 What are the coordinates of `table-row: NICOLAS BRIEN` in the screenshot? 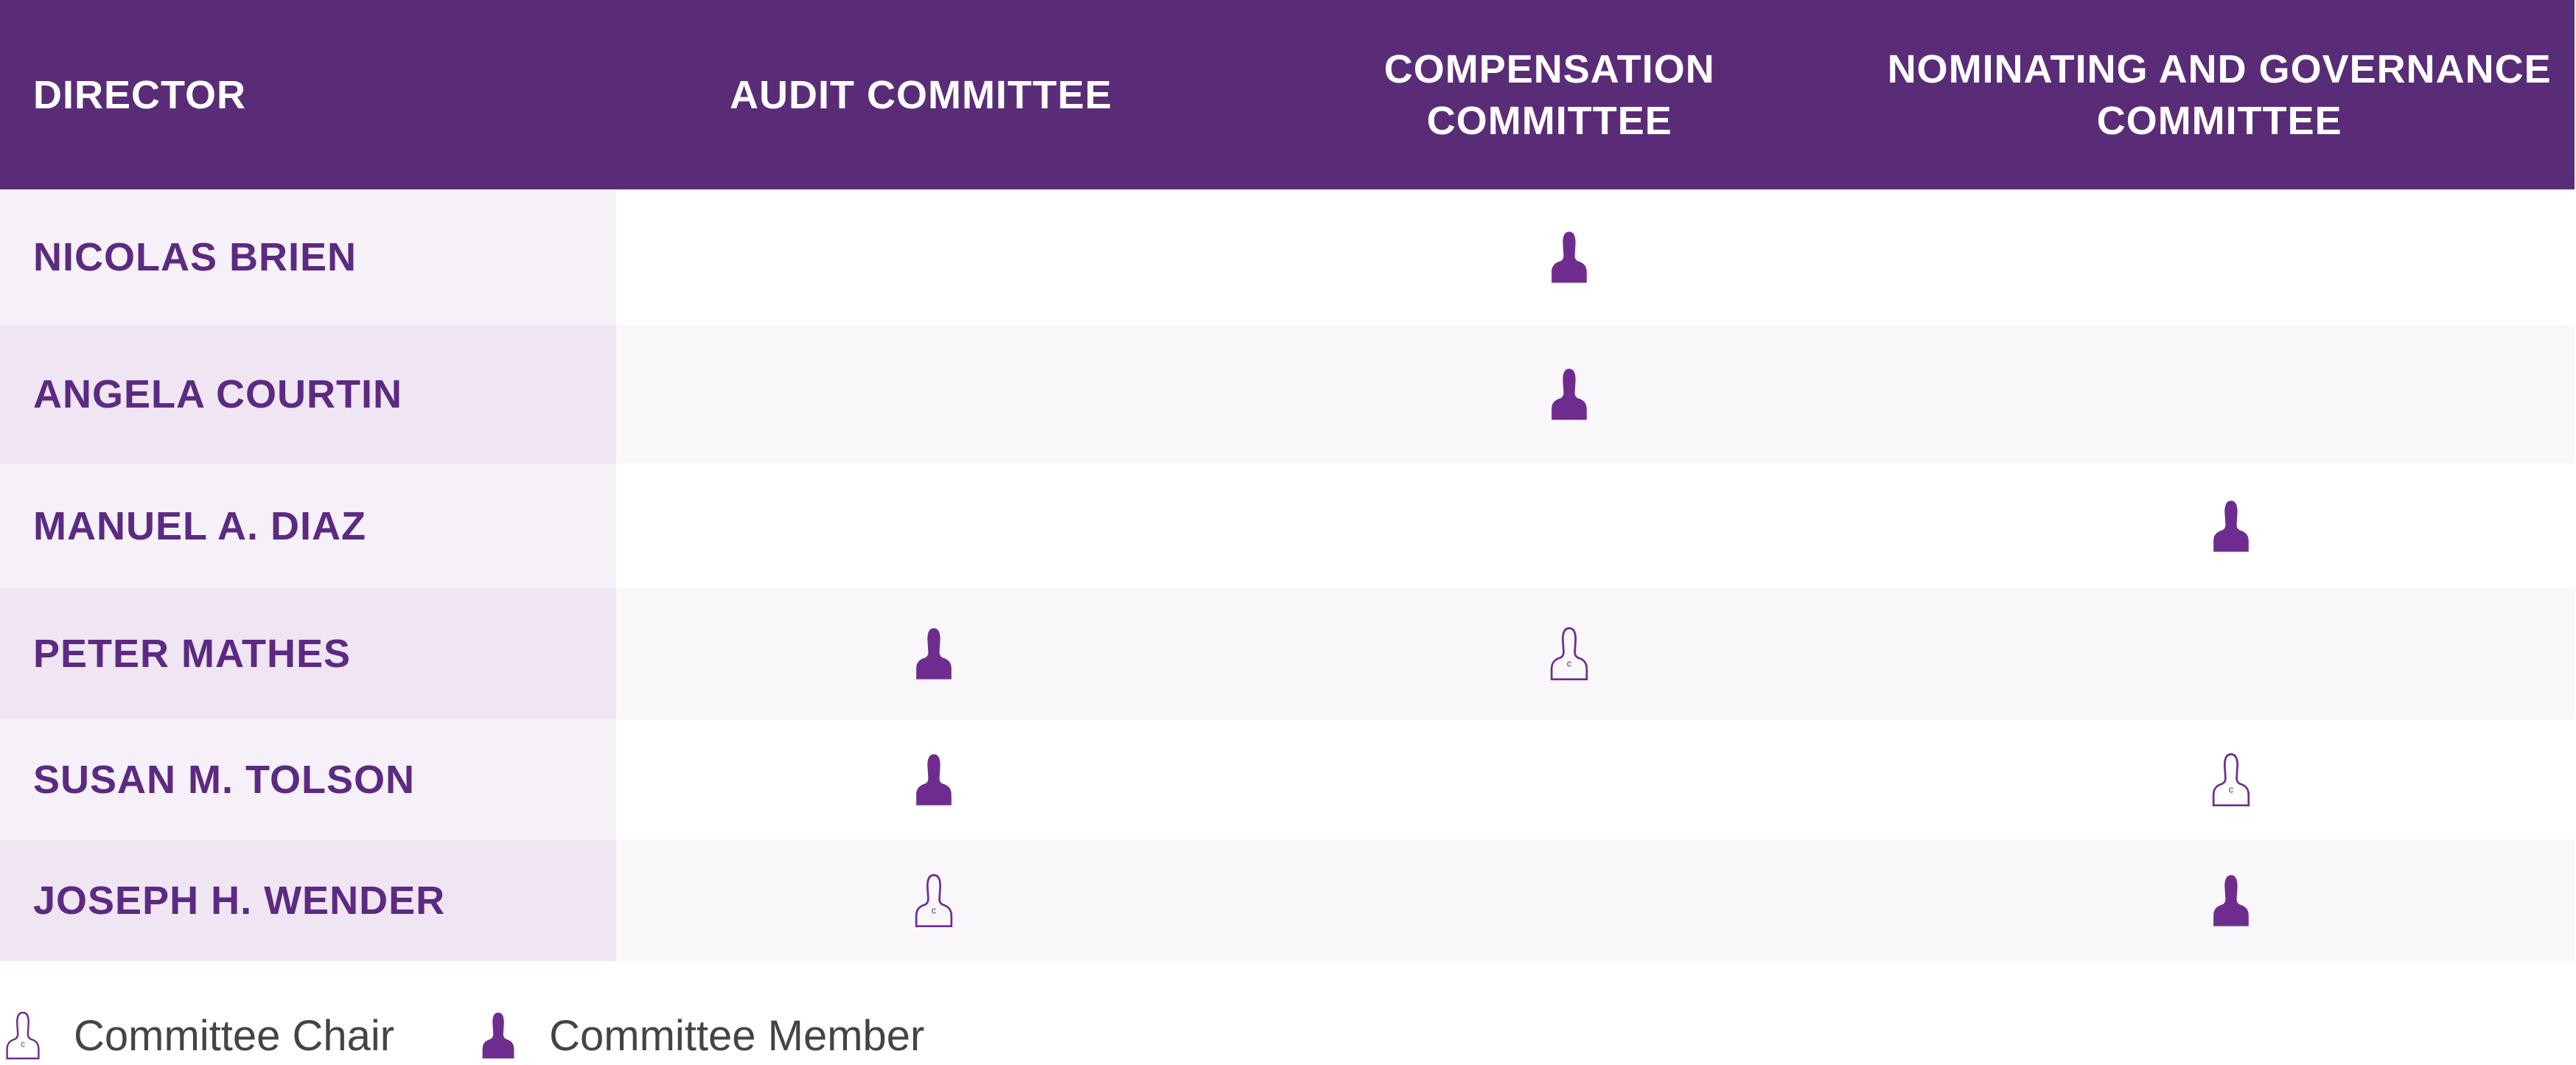 It's located at (1287, 257).